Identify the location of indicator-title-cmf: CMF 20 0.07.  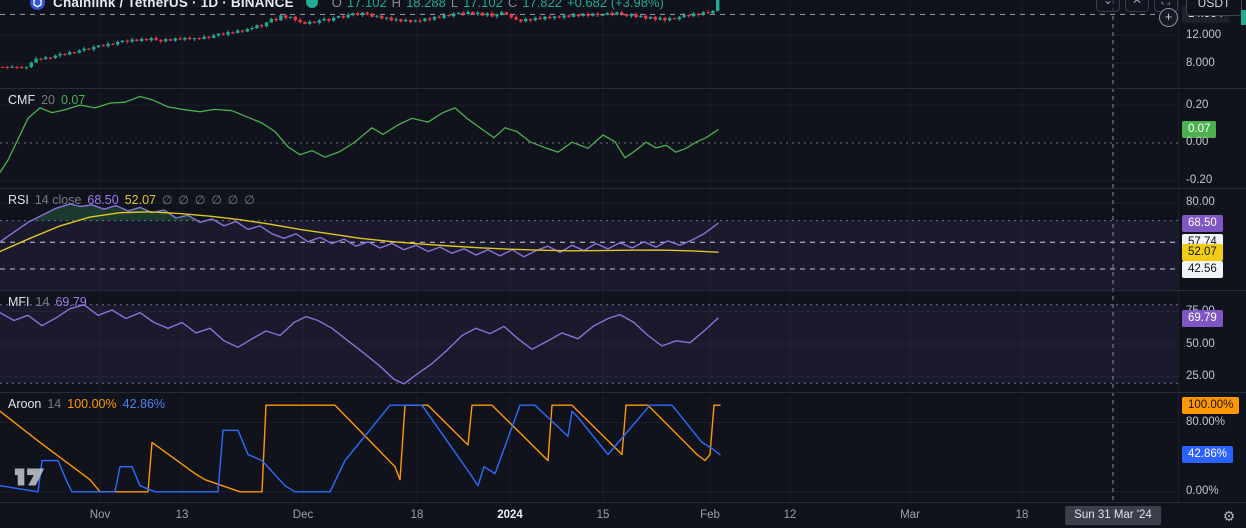
(46, 100).